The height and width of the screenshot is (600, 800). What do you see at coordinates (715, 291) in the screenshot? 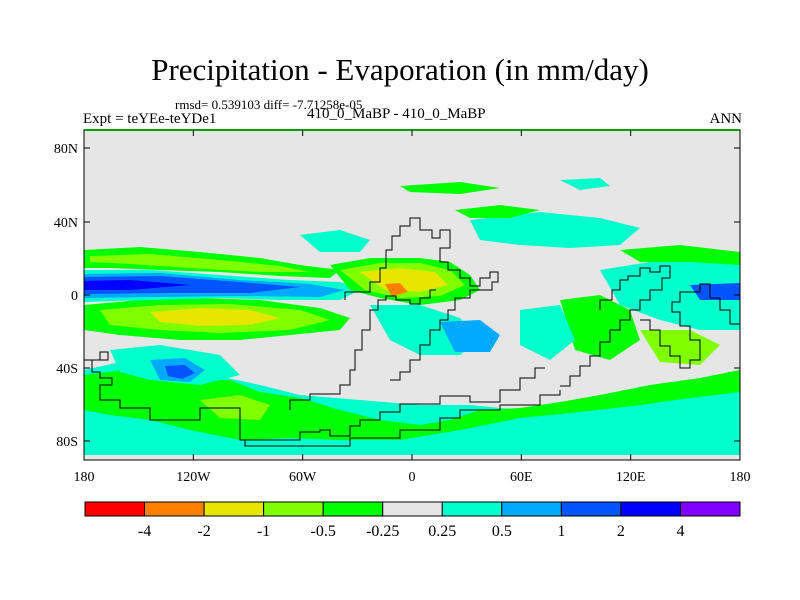
I see `east-tropics-blue` at bounding box center [715, 291].